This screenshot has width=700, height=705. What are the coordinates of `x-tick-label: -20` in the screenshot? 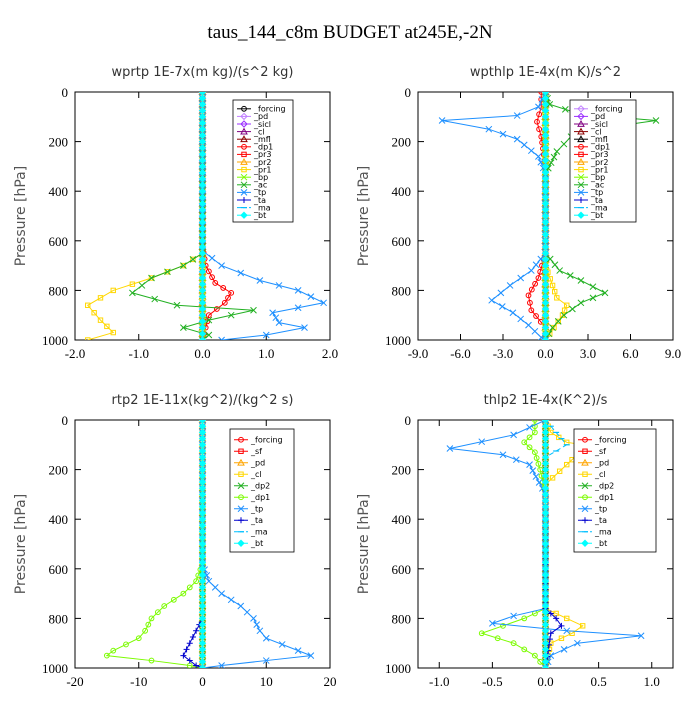 It's located at (74, 681).